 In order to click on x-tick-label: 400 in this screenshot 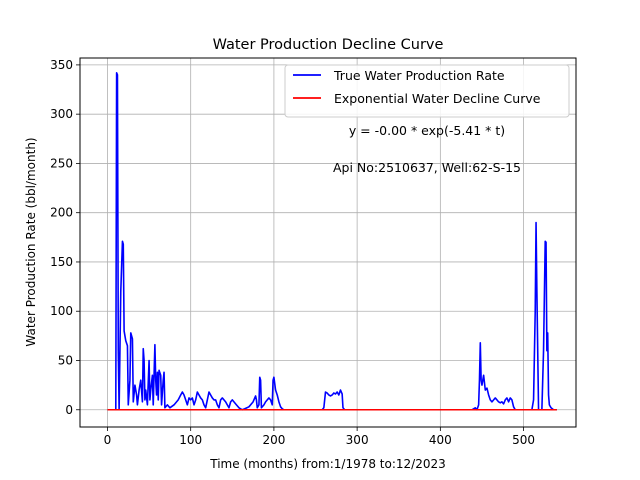, I will do `click(440, 440)`.